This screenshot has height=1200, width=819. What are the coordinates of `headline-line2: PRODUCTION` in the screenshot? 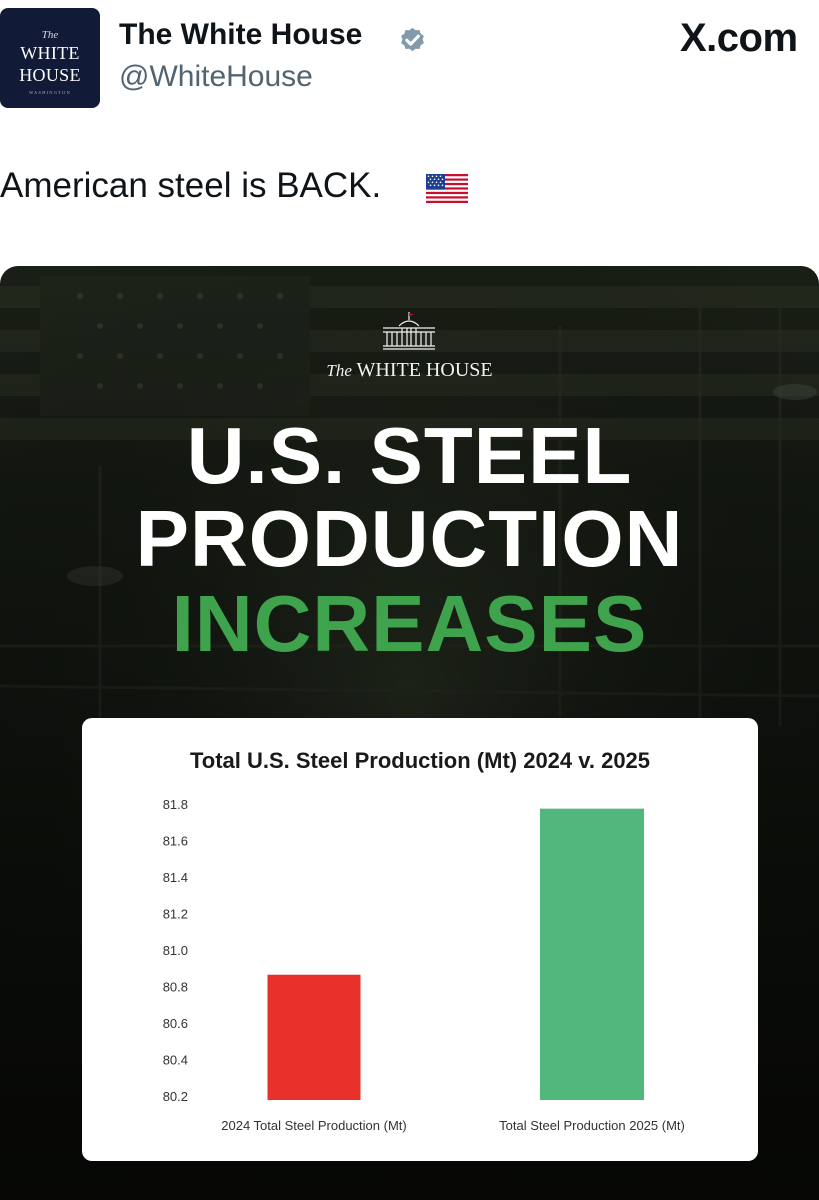 It's located at (409, 538).